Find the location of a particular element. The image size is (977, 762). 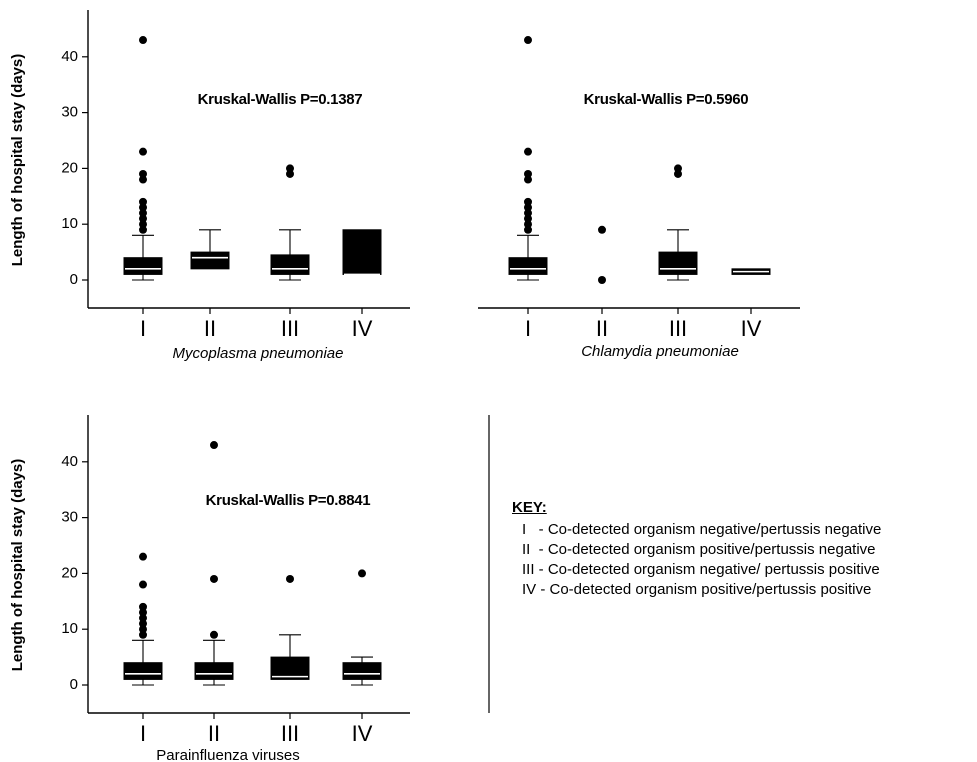

x-axis-label: Mycoplasma pneumoniae is located at coordinates (258, 353).